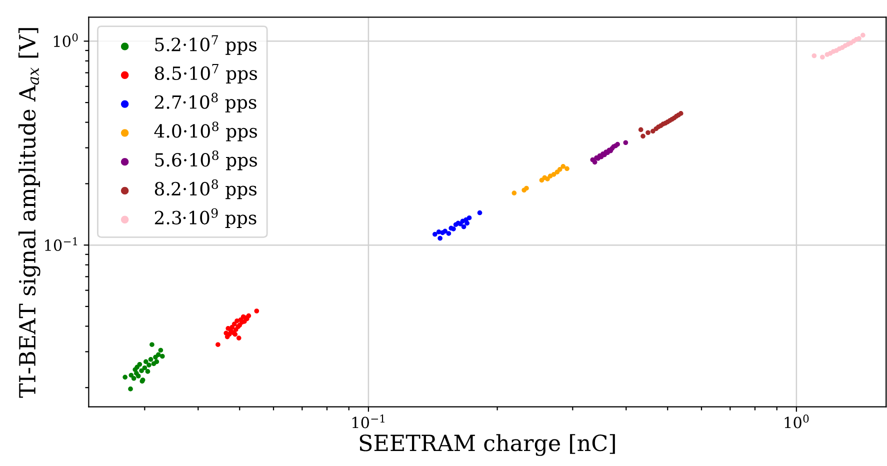 The height and width of the screenshot is (466, 887). I want to click on legend-label: 8.5·10$^{7}$ pps, so click(205, 74).